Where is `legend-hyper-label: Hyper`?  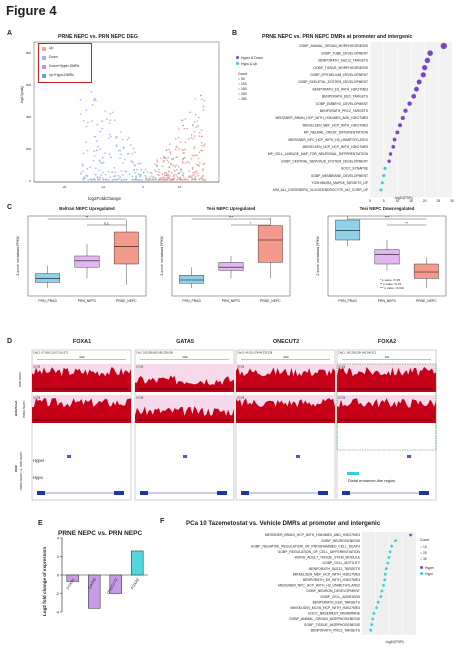 legend-hyper-label: Hyper is located at coordinates (430, 568).